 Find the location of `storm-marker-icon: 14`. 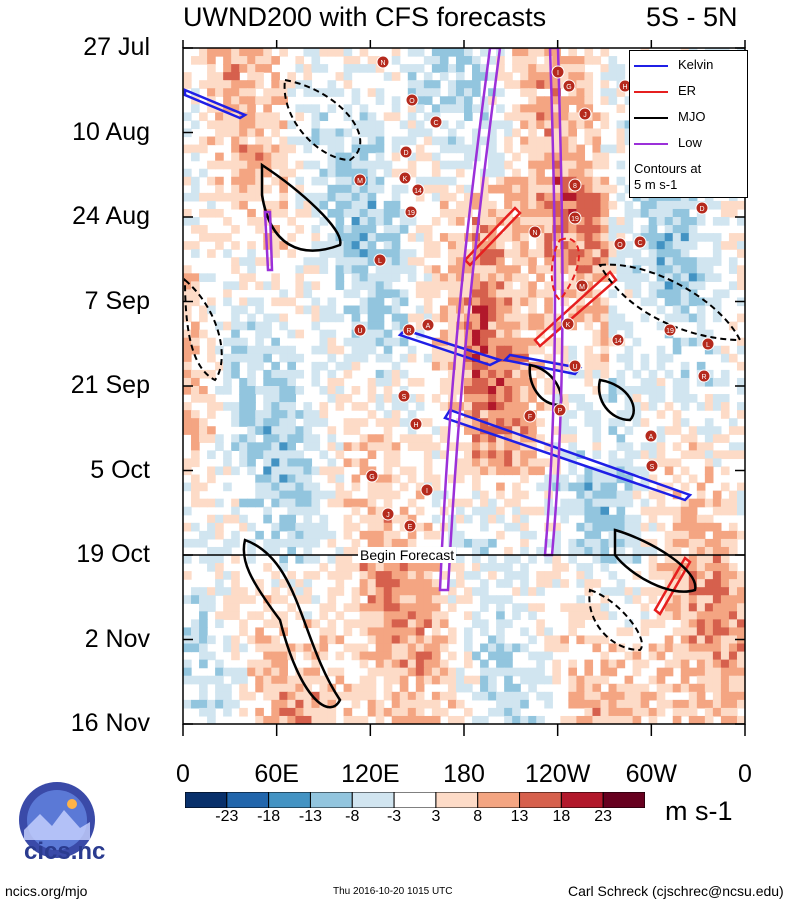

storm-marker-icon: 14 is located at coordinates (618, 340).